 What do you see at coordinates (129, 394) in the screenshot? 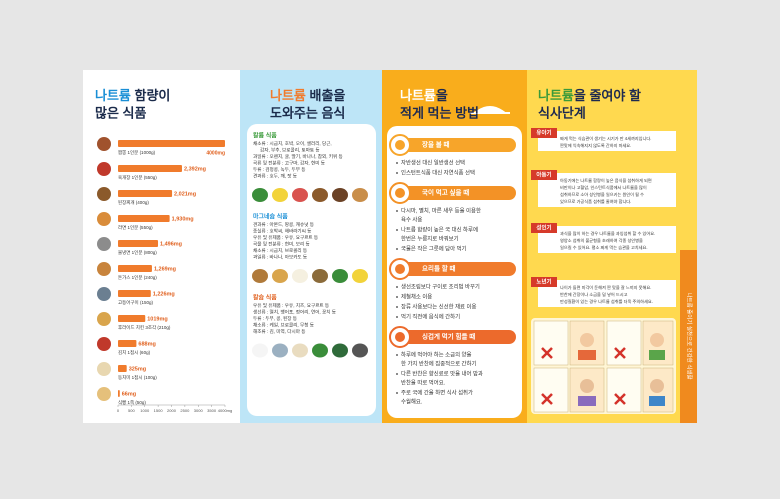
I see `value-label: 66mg` at bounding box center [129, 394].